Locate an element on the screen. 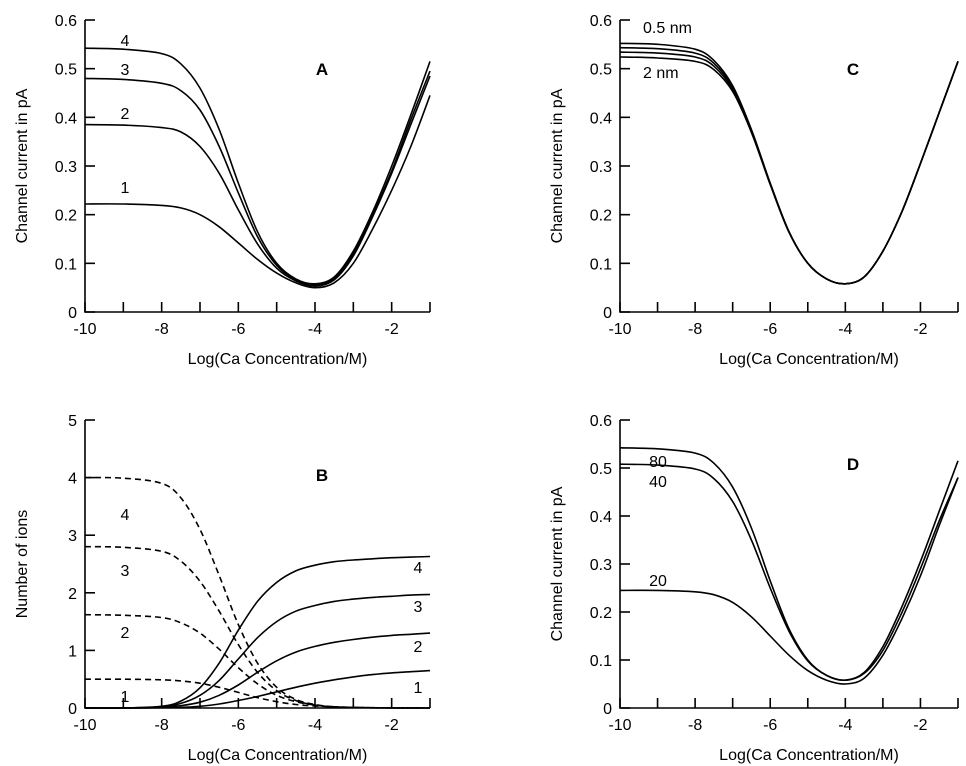 The height and width of the screenshot is (766, 966). curve-label: 20 is located at coordinates (658, 581).